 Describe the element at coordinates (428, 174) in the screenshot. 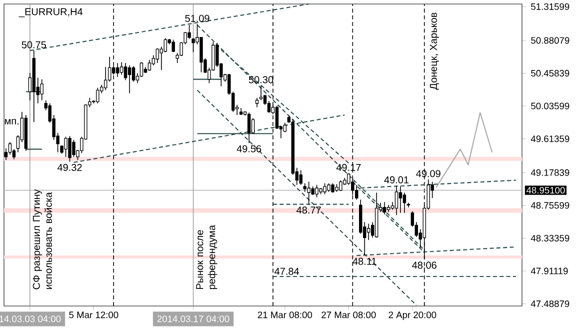

I see `annotation: 49.09` at that location.